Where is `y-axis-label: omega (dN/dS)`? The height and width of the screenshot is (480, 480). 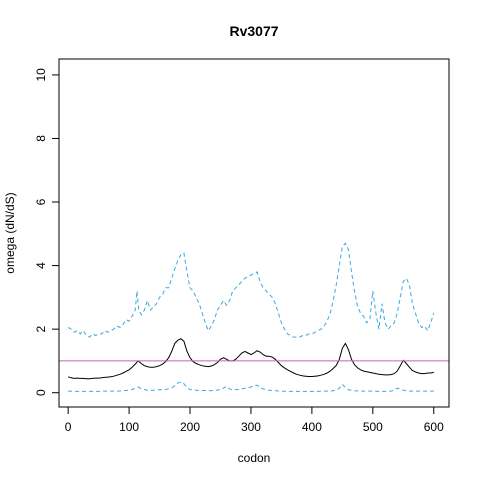 y-axis-label: omega (dN/dS) is located at coordinates (10, 232).